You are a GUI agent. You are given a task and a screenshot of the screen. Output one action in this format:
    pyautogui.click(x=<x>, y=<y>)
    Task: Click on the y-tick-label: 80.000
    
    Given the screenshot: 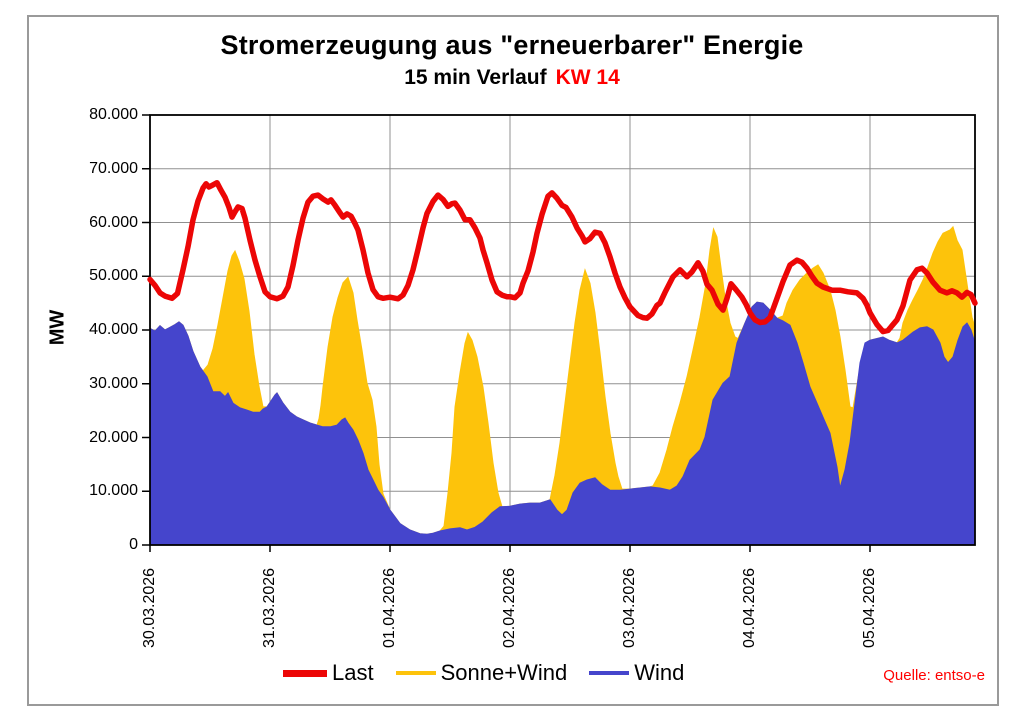 What is the action you would take?
    pyautogui.click(x=113, y=114)
    